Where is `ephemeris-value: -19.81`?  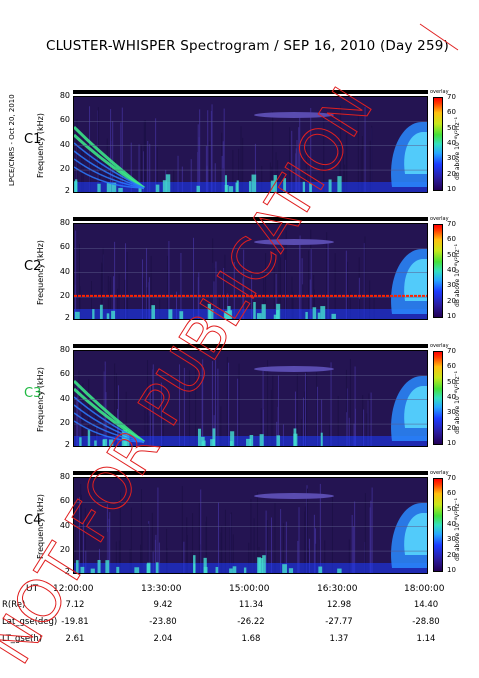
ephemeris-value: -19.81 is located at coordinates (75, 622).